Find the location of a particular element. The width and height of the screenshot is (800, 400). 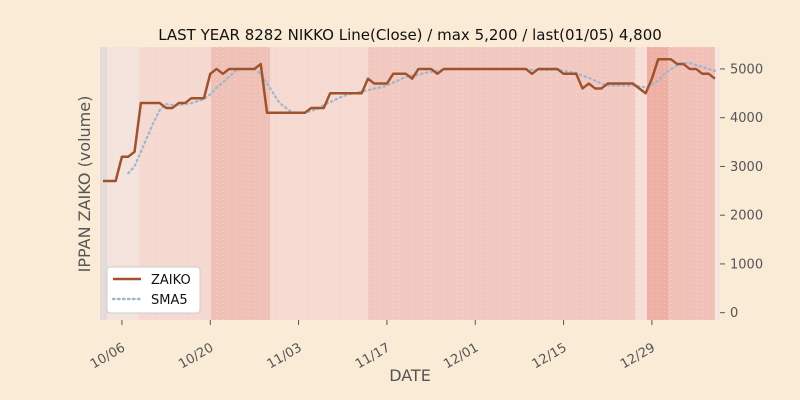

x-tick-label: 12/01 is located at coordinates (461, 356).